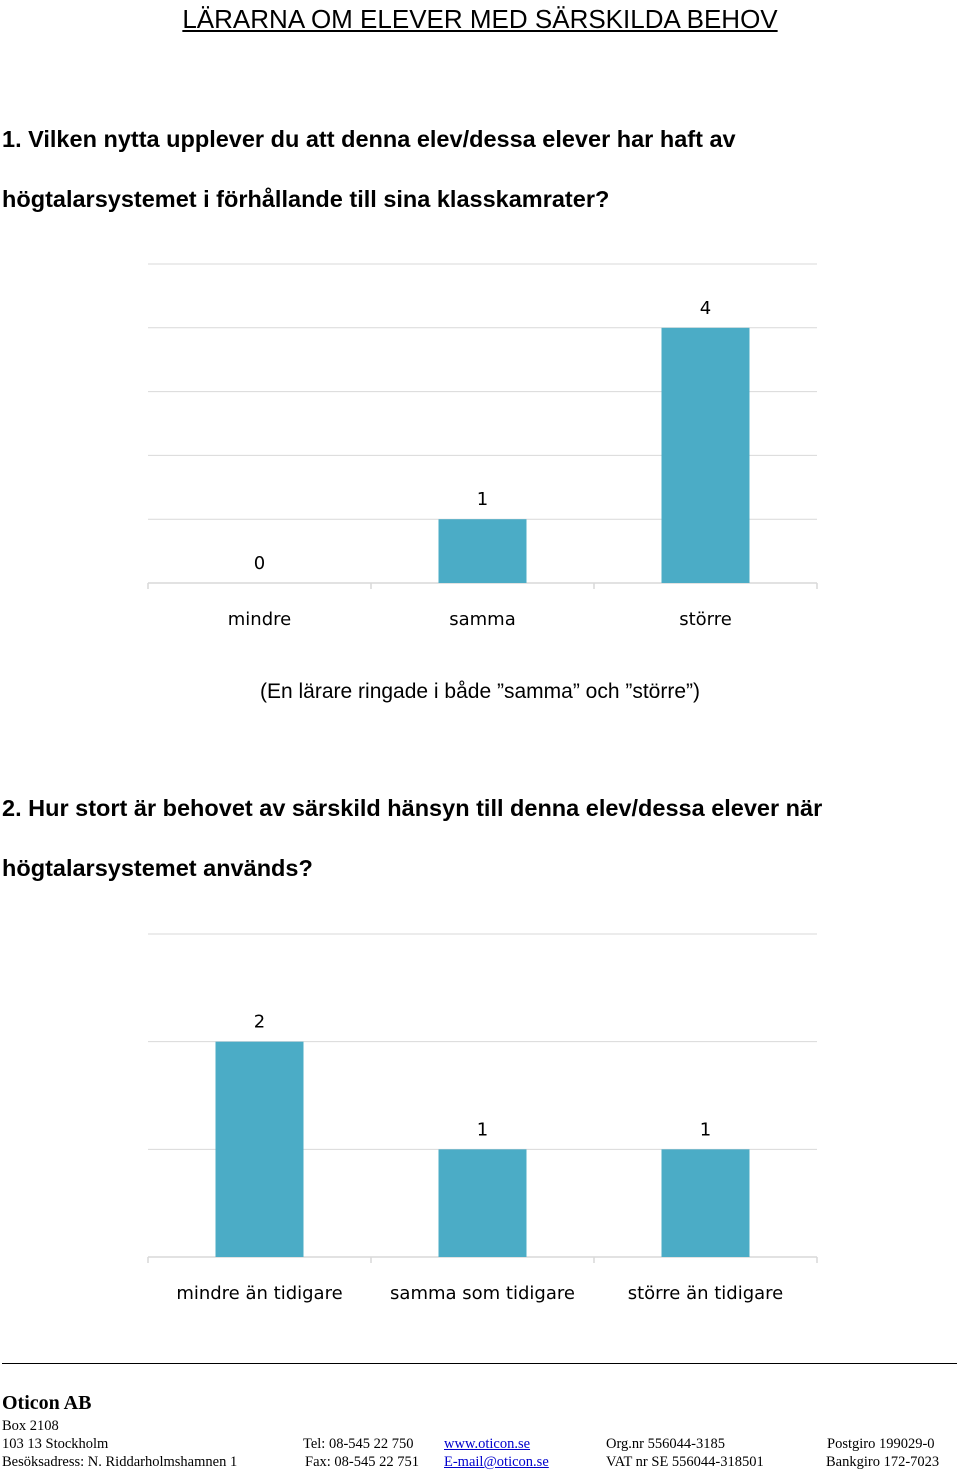 The height and width of the screenshot is (1473, 960). I want to click on chart-1-category-label-1: mindre, so click(259, 619).